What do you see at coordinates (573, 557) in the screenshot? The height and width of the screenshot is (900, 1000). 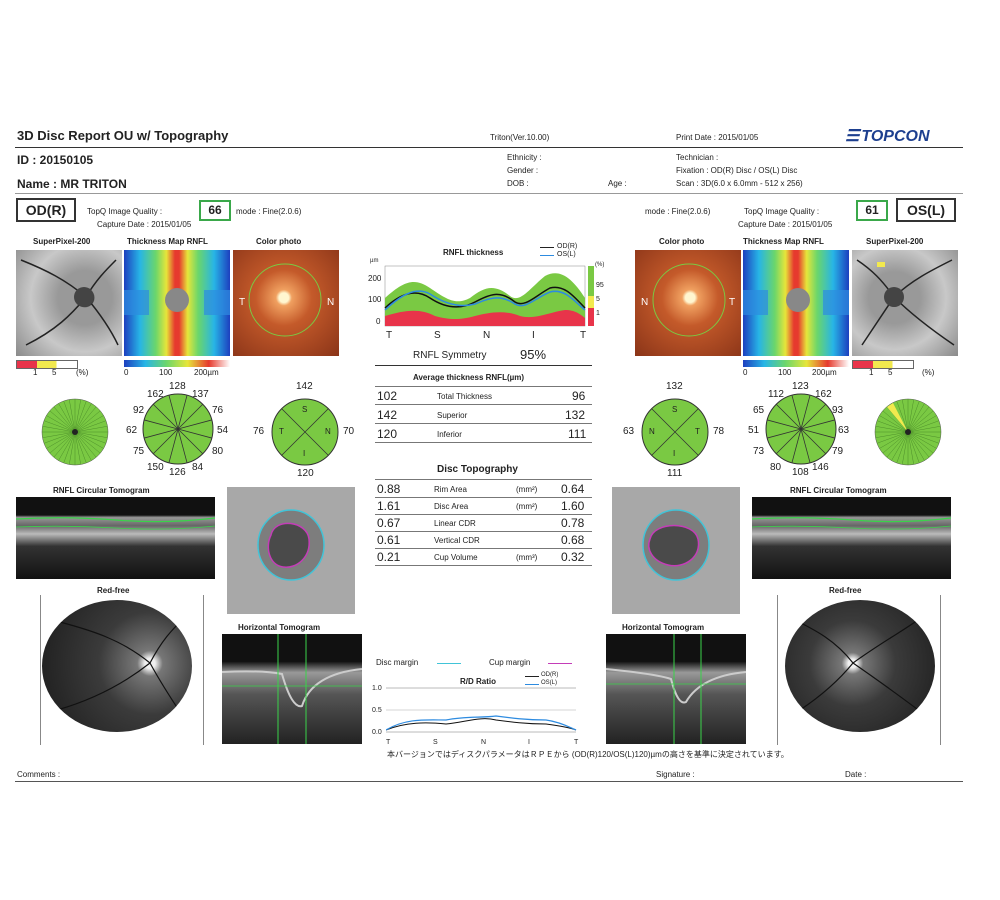 I see `disc-row-os: 0.32` at bounding box center [573, 557].